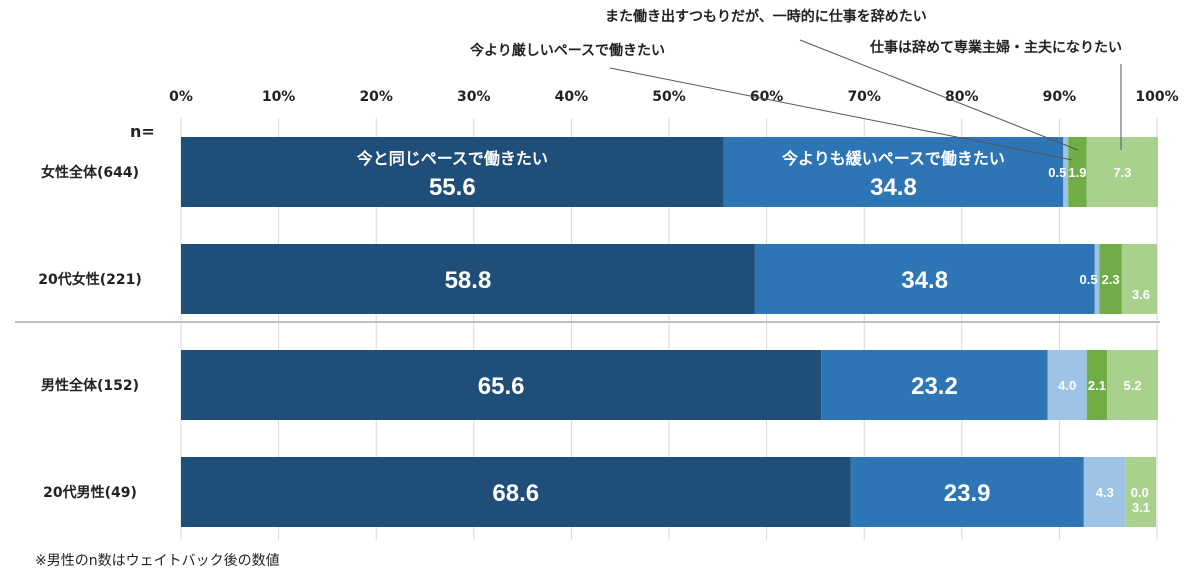 The image size is (1200, 585). What do you see at coordinates (1141, 294) in the screenshot?
I see `data-label: 3.6` at bounding box center [1141, 294].